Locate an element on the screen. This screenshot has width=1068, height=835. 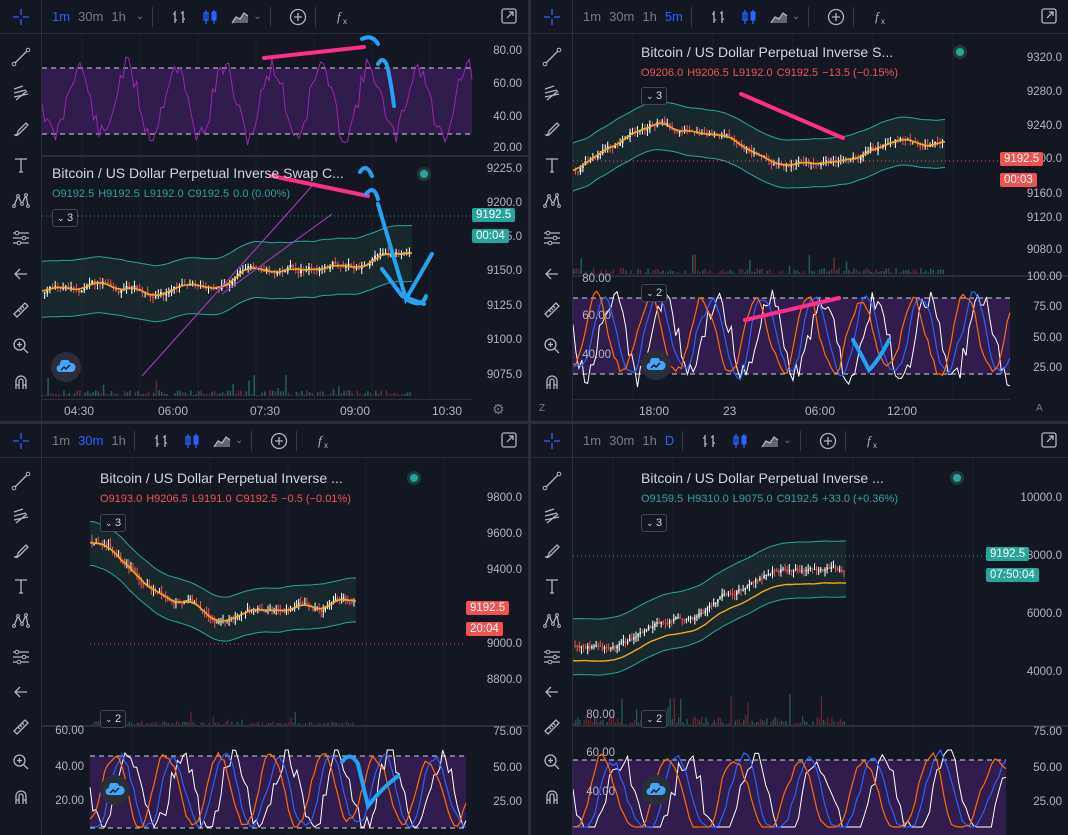
timeframe-5m: 5m is located at coordinates (673, 16).